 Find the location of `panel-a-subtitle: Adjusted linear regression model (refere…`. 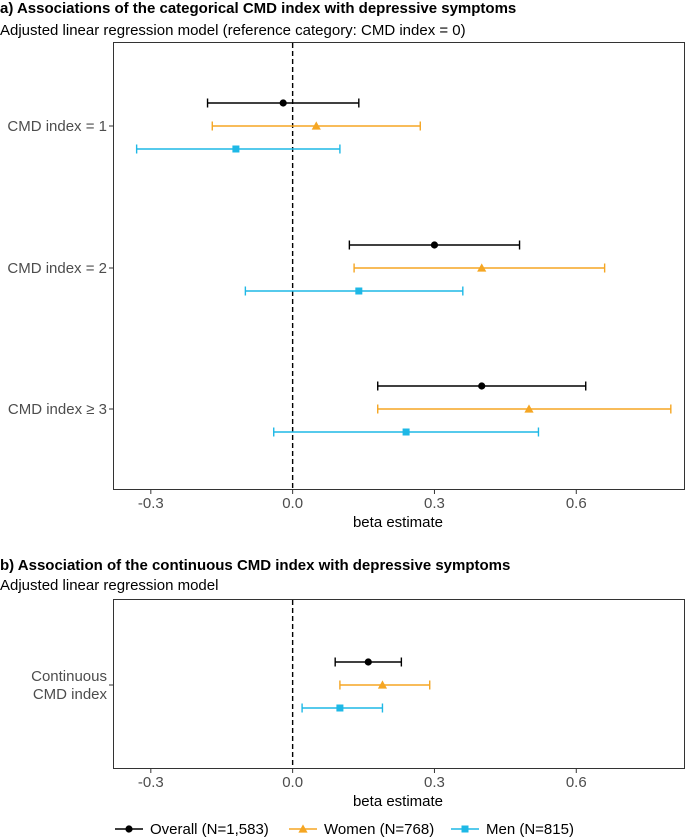

panel-a-subtitle: Adjusted linear regression model (refere… is located at coordinates (233, 30).